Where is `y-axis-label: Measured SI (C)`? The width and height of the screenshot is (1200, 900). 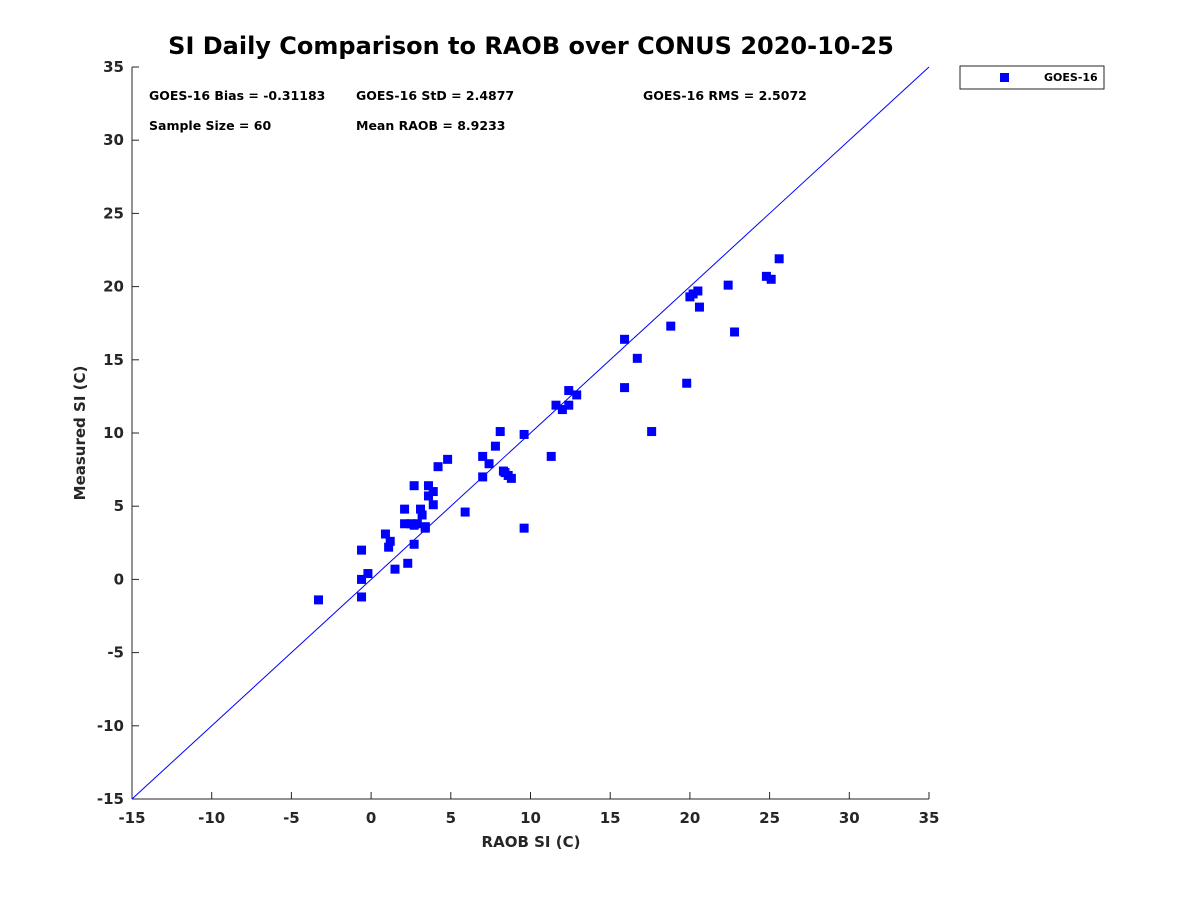 y-axis-label: Measured SI (C) is located at coordinates (80, 433).